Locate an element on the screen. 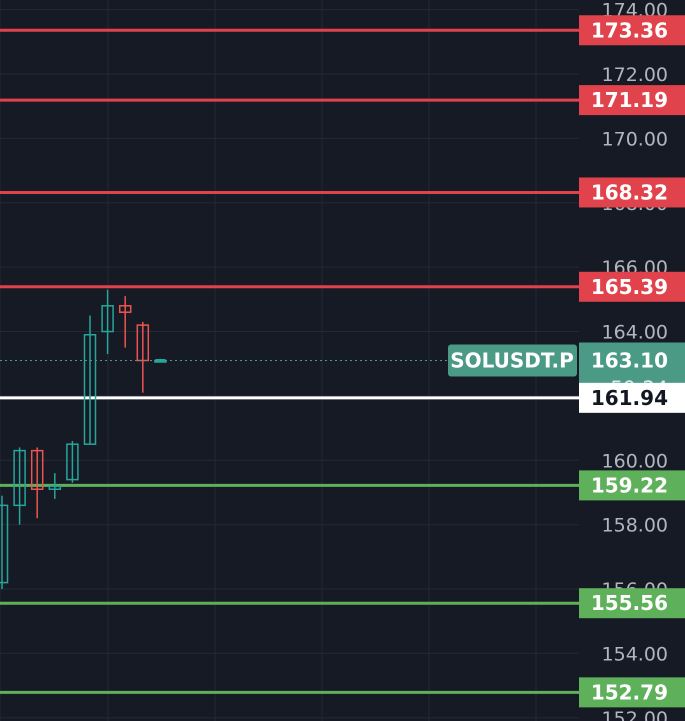  symbol-badge is located at coordinates (512, 360).